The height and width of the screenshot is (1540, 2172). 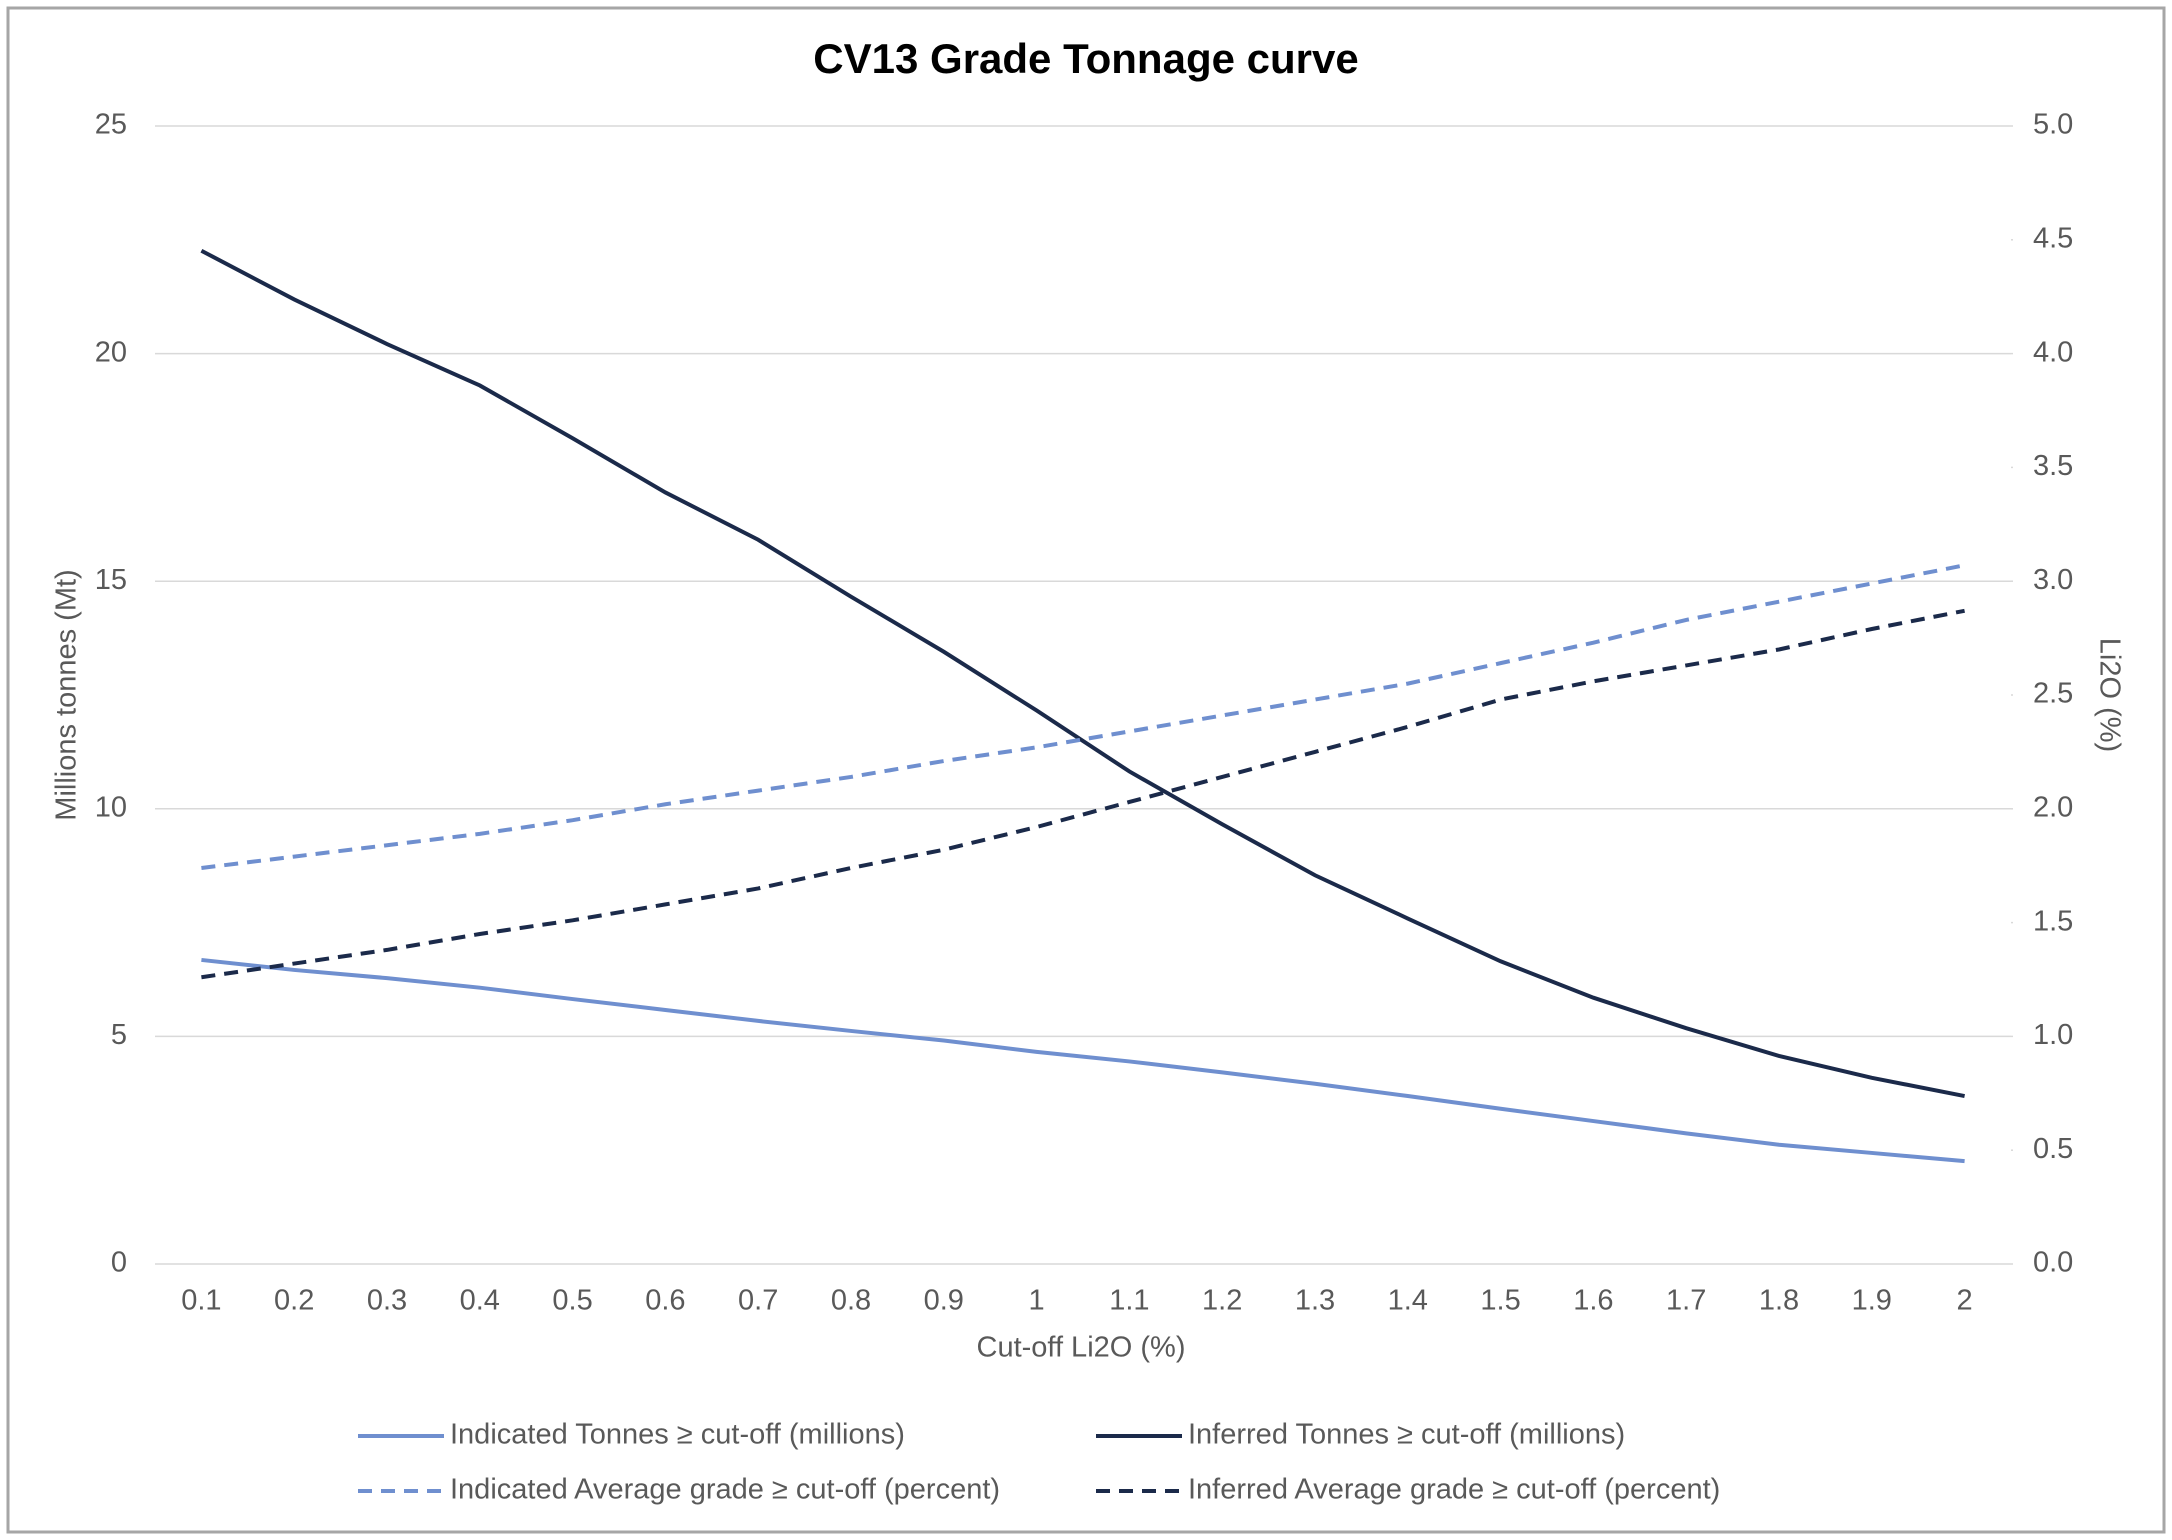 What do you see at coordinates (67, 694) in the screenshot?
I see `y-axis-label: Millions tonnes (Mt)` at bounding box center [67, 694].